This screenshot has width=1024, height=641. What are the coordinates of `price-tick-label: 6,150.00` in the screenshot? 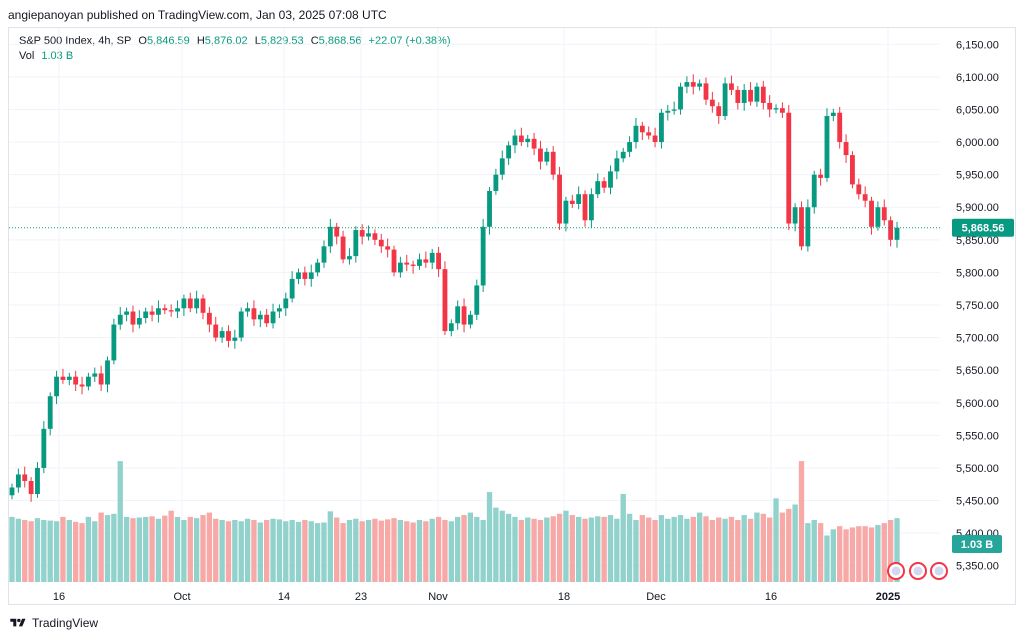 It's located at (977, 45).